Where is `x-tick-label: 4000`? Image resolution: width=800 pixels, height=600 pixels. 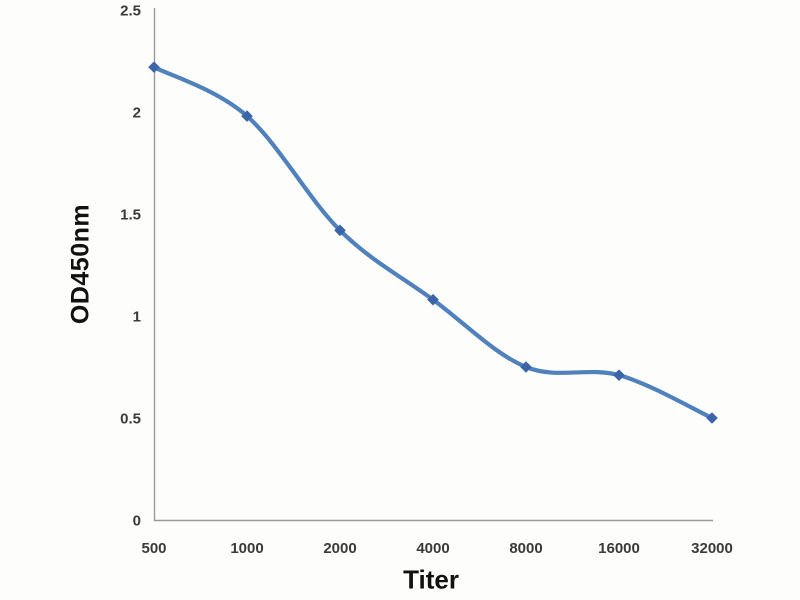 x-tick-label: 4000 is located at coordinates (432, 548).